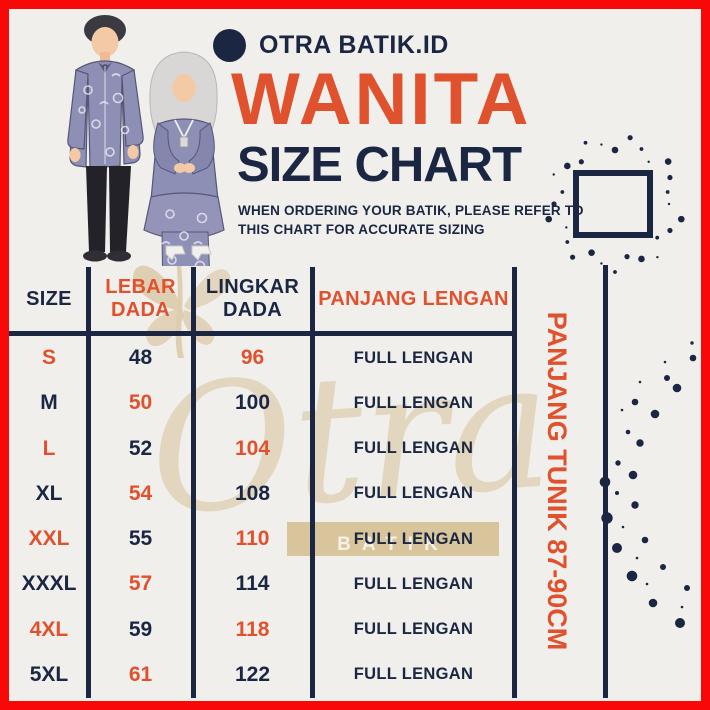 The height and width of the screenshot is (710, 710). Describe the element at coordinates (140, 298) in the screenshot. I see `column-header-lebar: LEBAR DADA` at that location.